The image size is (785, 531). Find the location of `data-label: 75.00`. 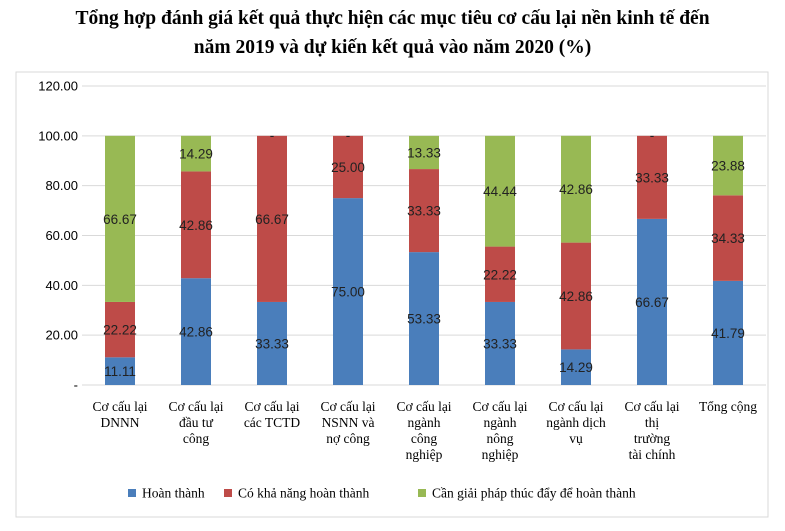

data-label: 75.00 is located at coordinates (348, 292).